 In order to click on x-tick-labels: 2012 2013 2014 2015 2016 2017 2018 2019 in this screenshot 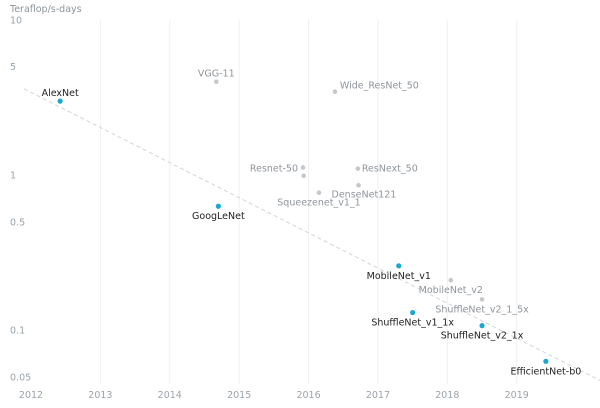, I will do `click(274, 395)`.